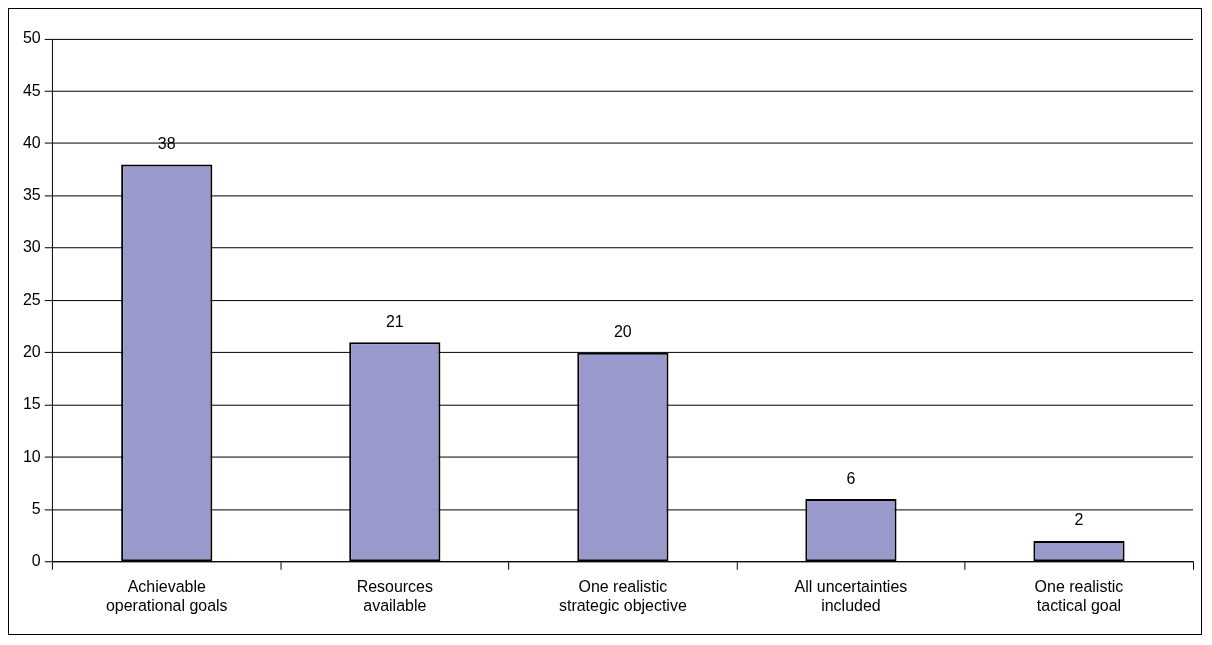 The width and height of the screenshot is (1212, 645). Describe the element at coordinates (31, 299) in the screenshot. I see `y-tick-label: 25` at that location.